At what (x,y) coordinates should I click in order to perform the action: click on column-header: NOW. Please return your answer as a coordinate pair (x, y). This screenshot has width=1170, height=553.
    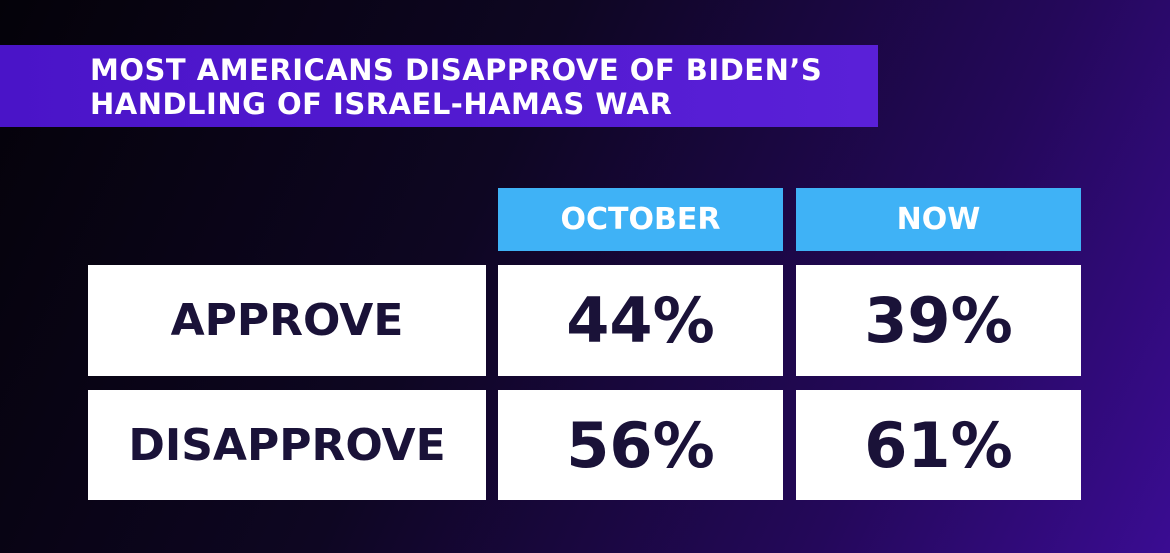
    Looking at the image, I should click on (938, 219).